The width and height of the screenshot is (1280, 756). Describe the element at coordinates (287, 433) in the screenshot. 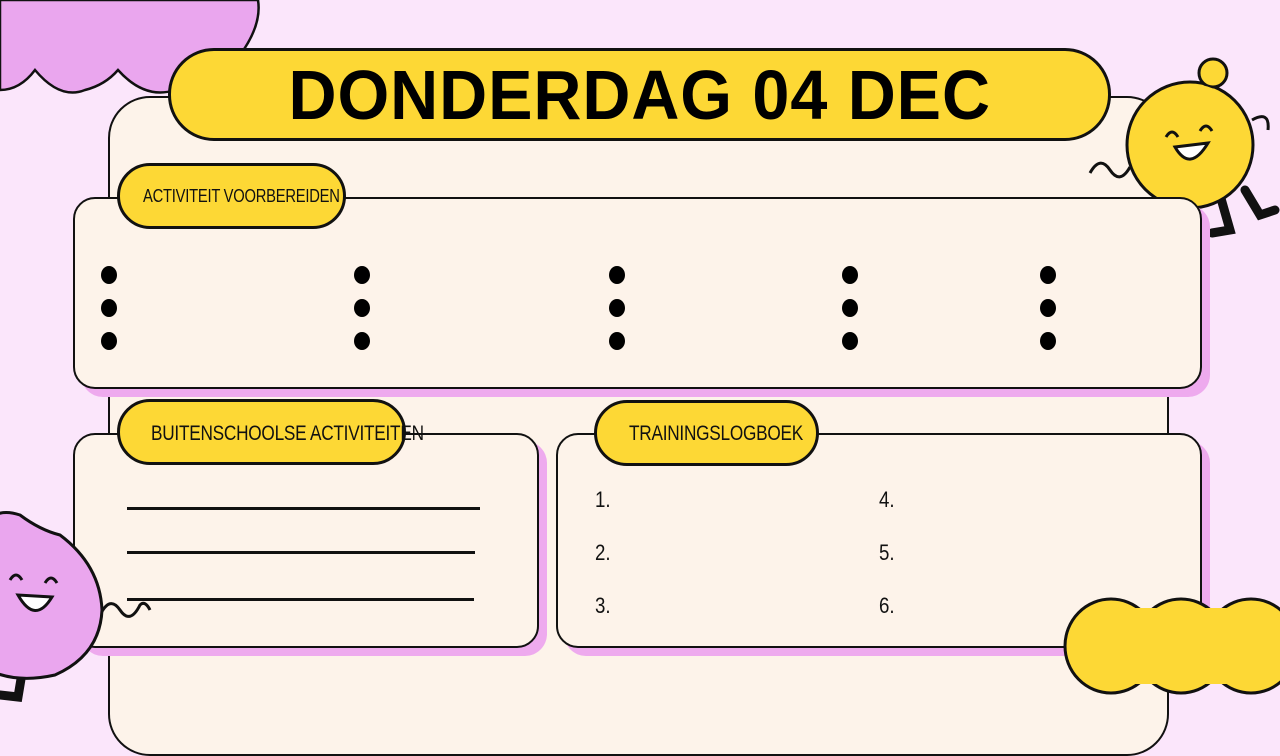

I see `extracurricular-label: BUITENSCHOOLSE ACTIVITEITEN` at that location.